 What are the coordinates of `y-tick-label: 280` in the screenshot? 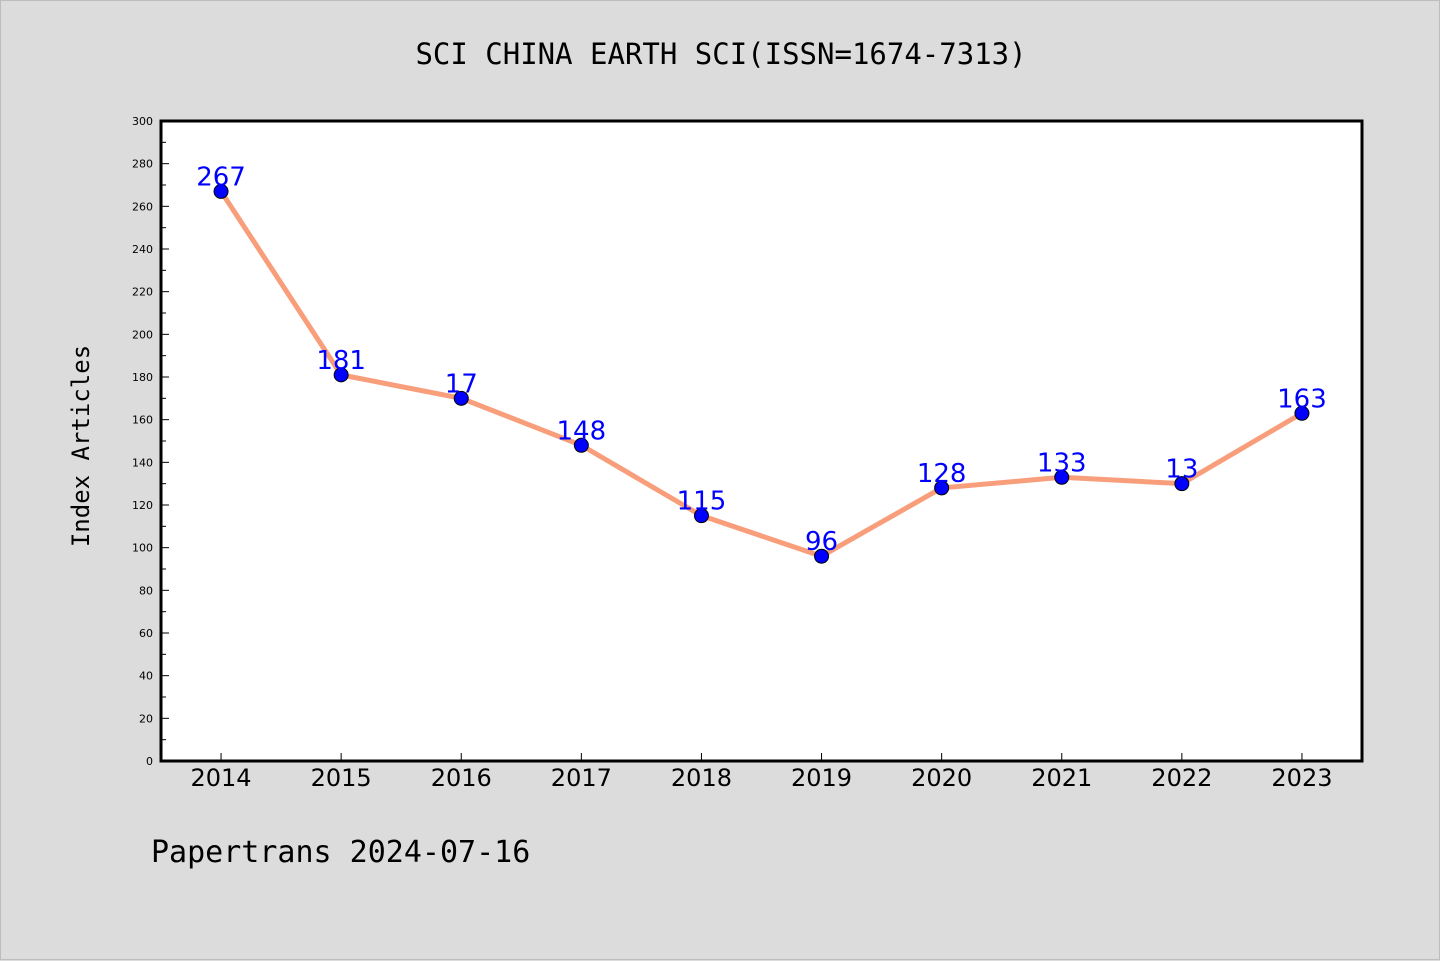 It's located at (142, 164).